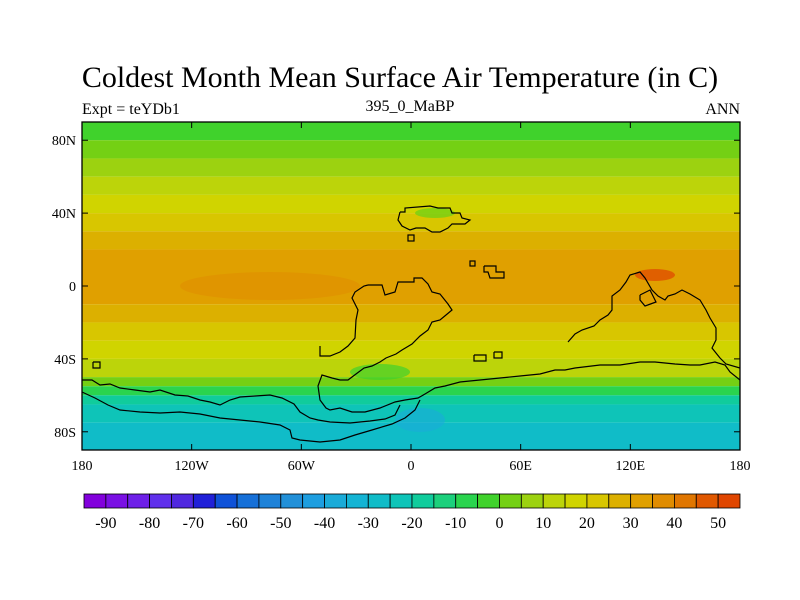  Describe the element at coordinates (302, 466) in the screenshot. I see `x-tick-label: 60W` at that location.